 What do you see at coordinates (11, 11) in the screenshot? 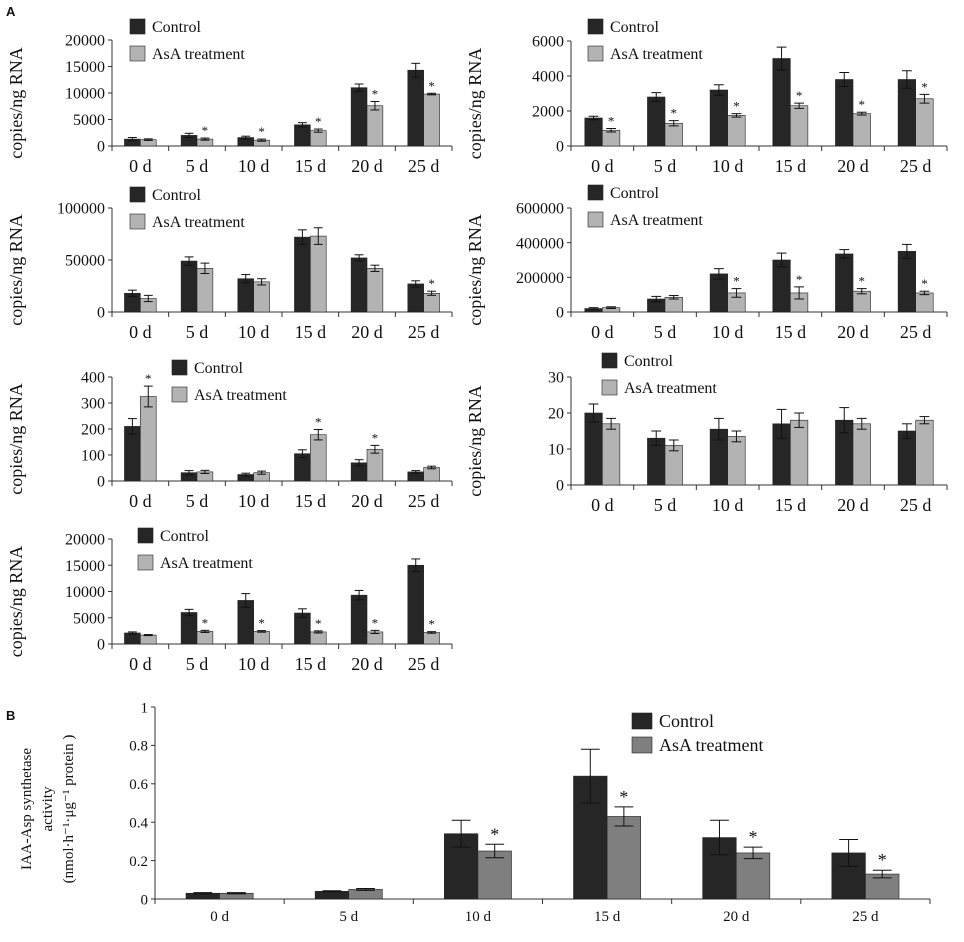
I see `panel-label-a: A` at bounding box center [11, 11].